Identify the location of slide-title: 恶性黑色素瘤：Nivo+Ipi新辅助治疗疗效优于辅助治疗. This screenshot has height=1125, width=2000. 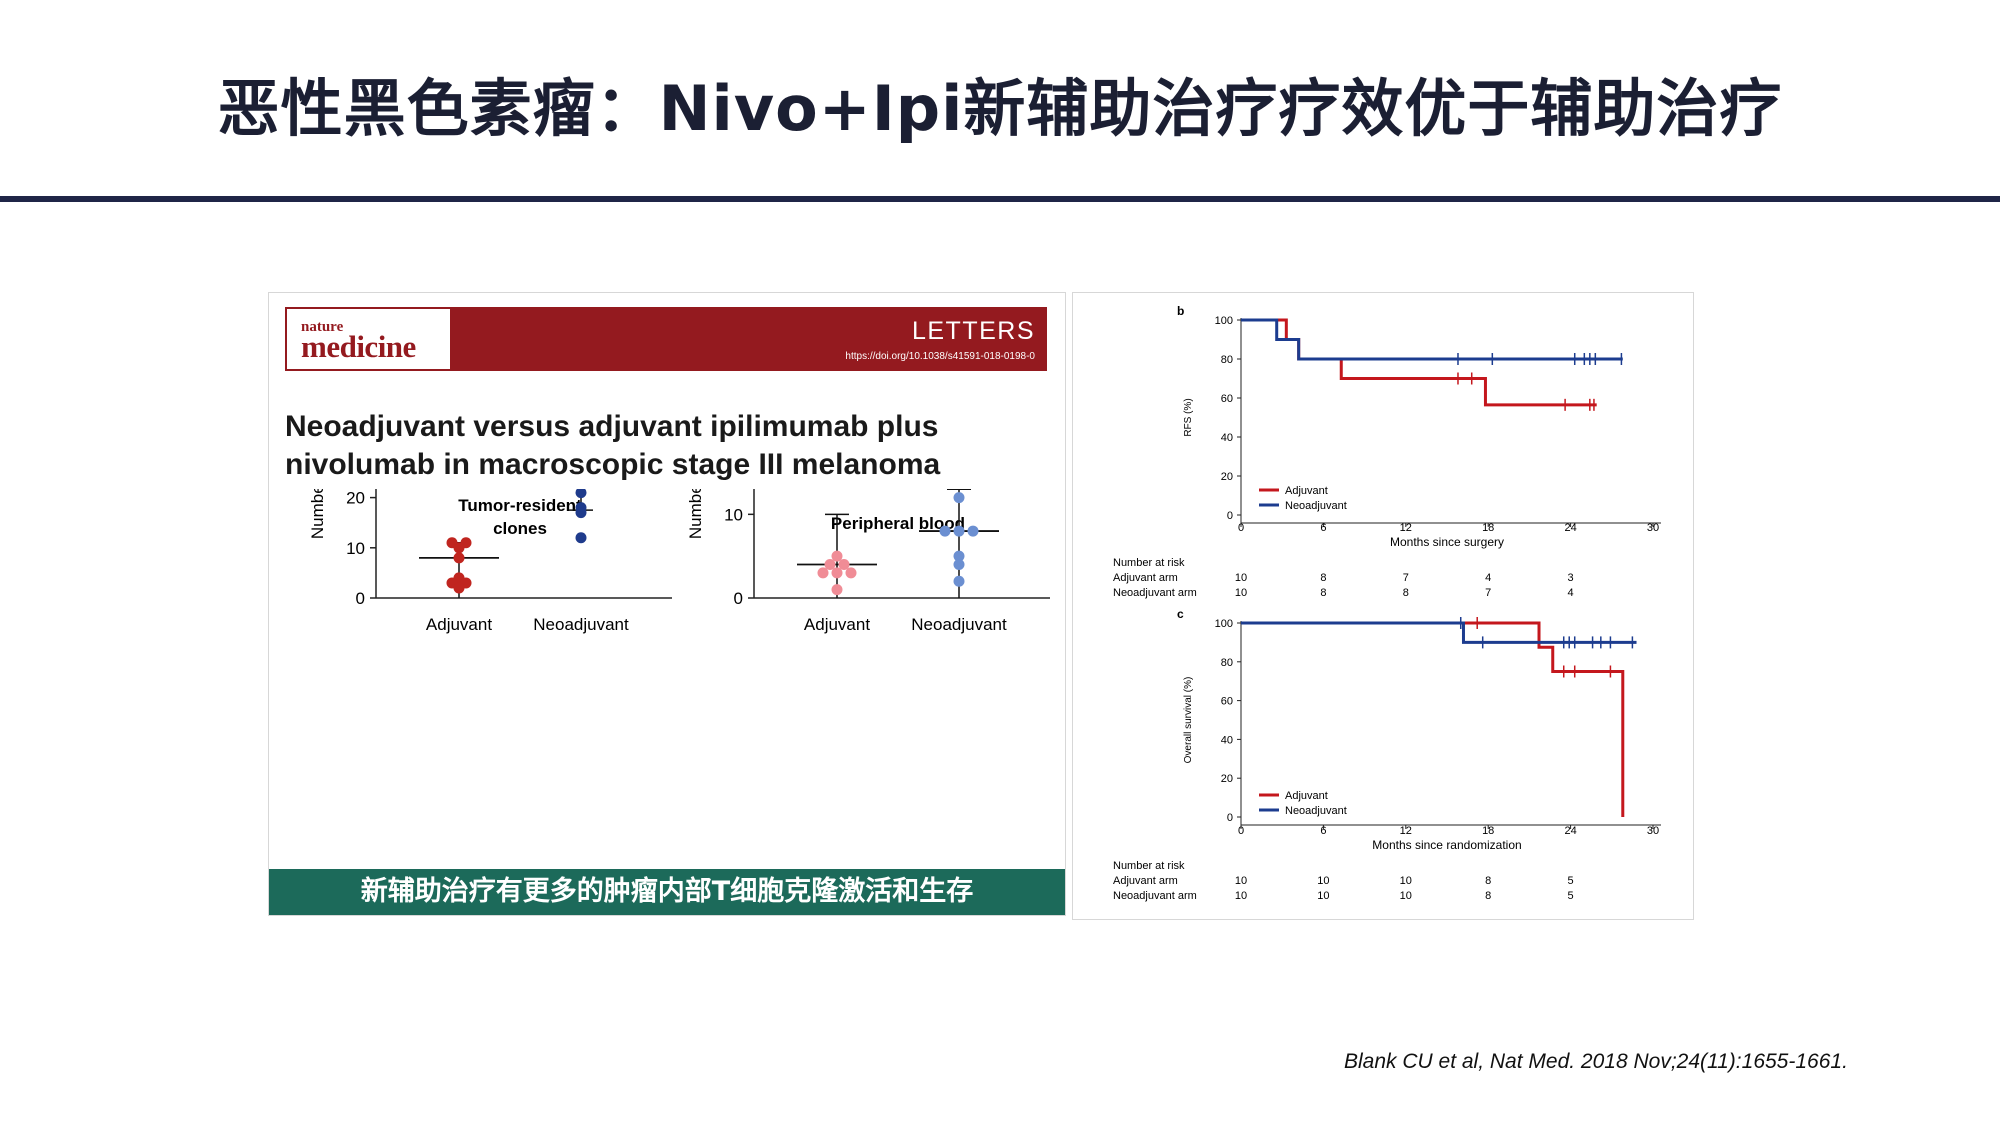
(1000, 108).